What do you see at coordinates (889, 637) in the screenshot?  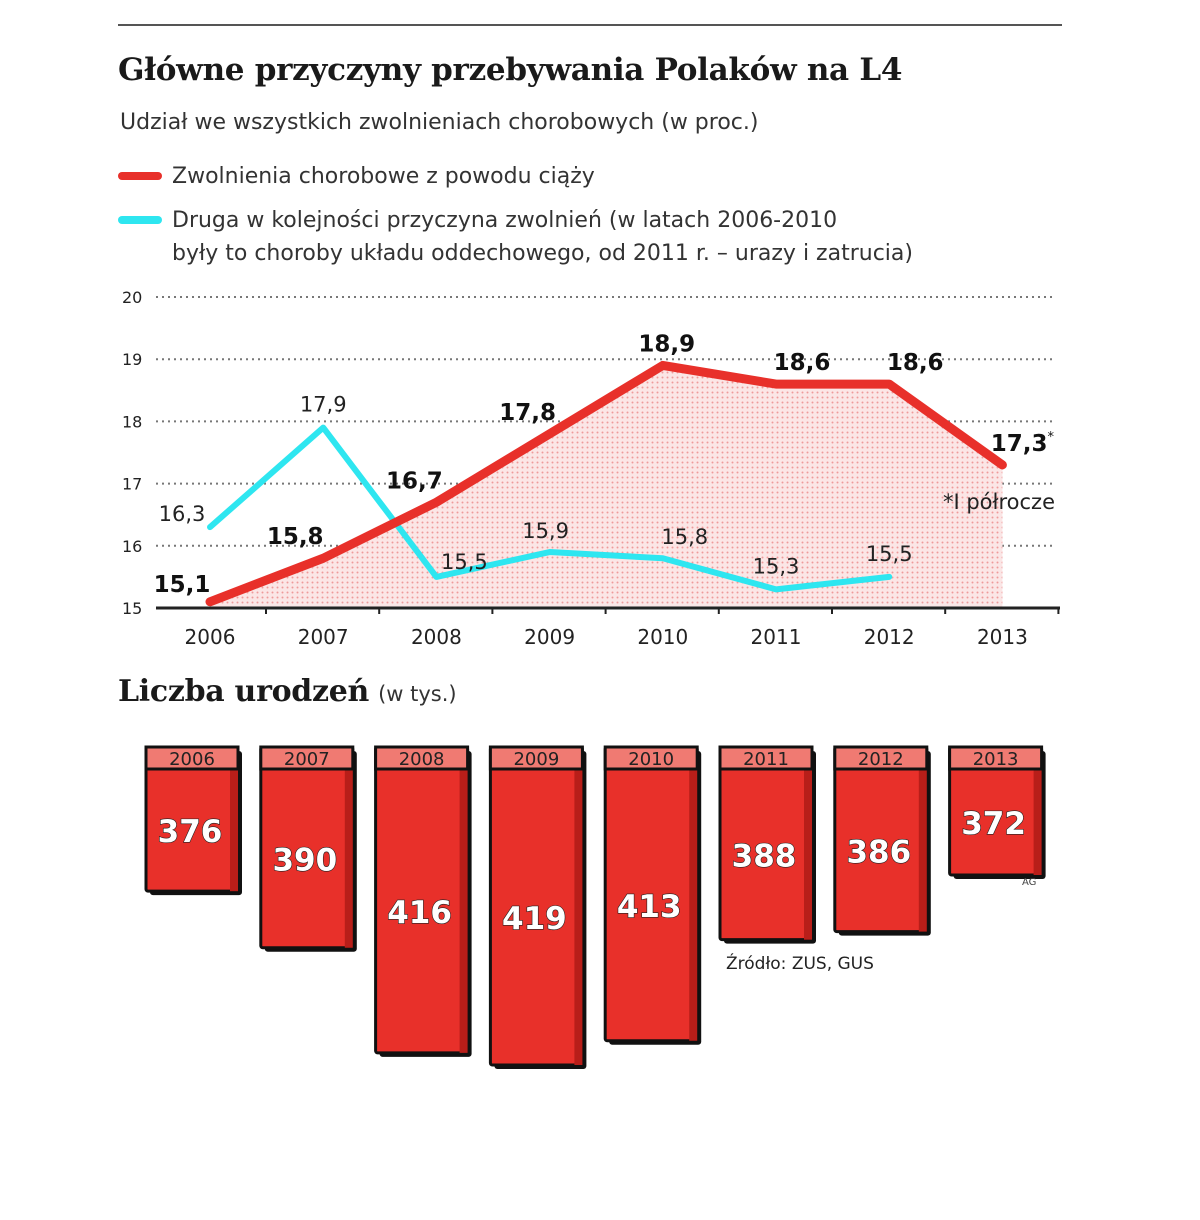 I see `x-tick-label: 2012` at bounding box center [889, 637].